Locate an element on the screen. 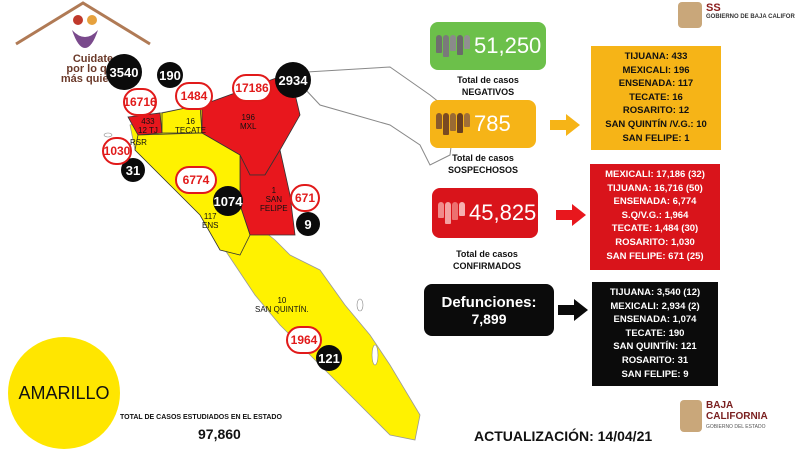 This screenshot has height=460, width=800. negatives-caption: Total de casos NEGATIVOS is located at coordinates (488, 86).